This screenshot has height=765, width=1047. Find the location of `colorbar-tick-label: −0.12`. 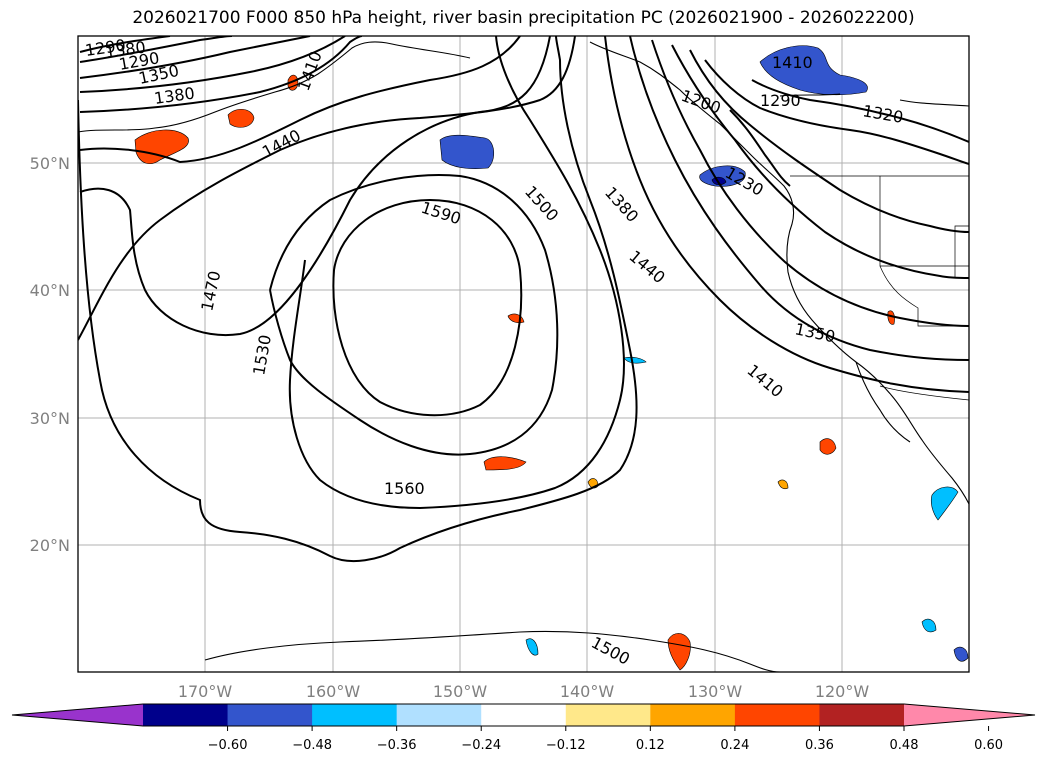

colorbar-tick-label: −0.12 is located at coordinates (566, 745).